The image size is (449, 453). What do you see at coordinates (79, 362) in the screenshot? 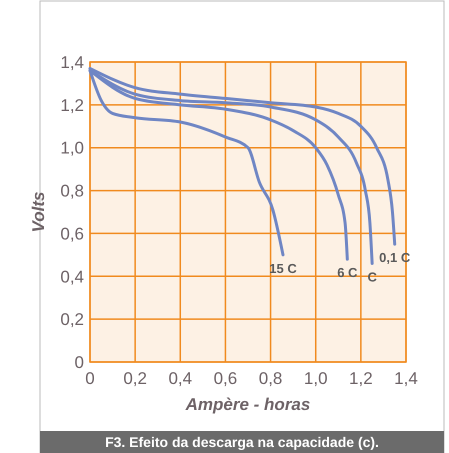
I see `y-tick-label: 0` at bounding box center [79, 362].